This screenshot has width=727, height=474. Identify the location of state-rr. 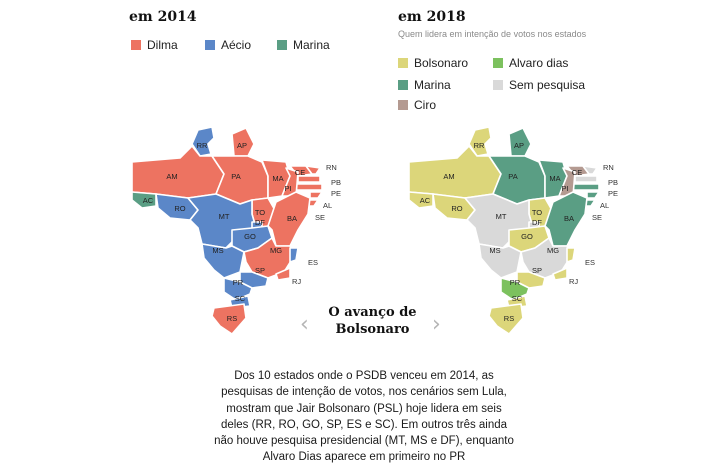
(203, 141).